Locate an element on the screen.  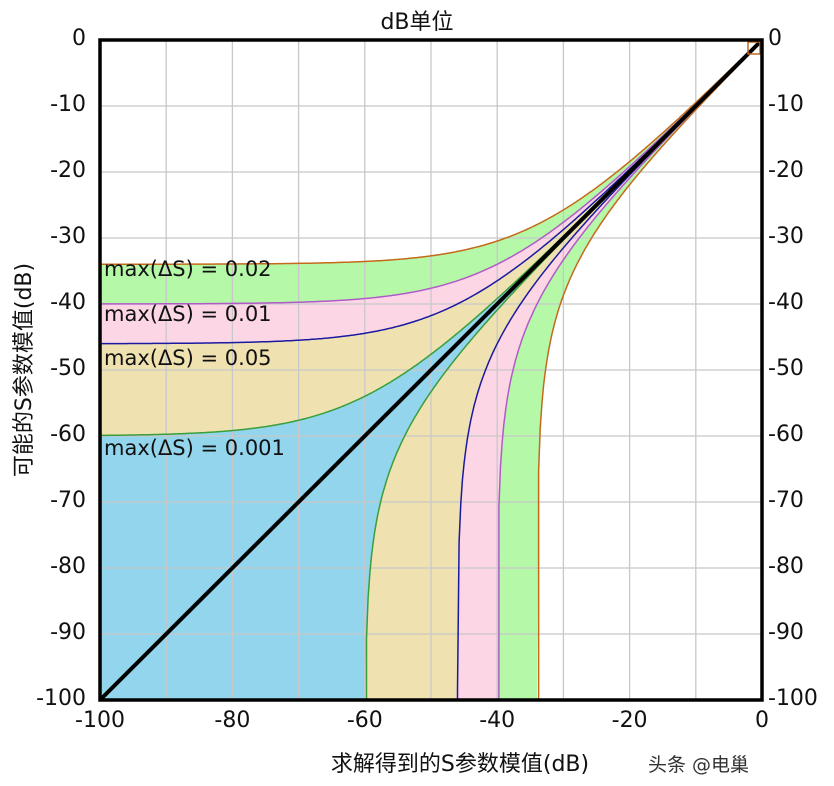
x-tick: -100 is located at coordinates (100, 720).